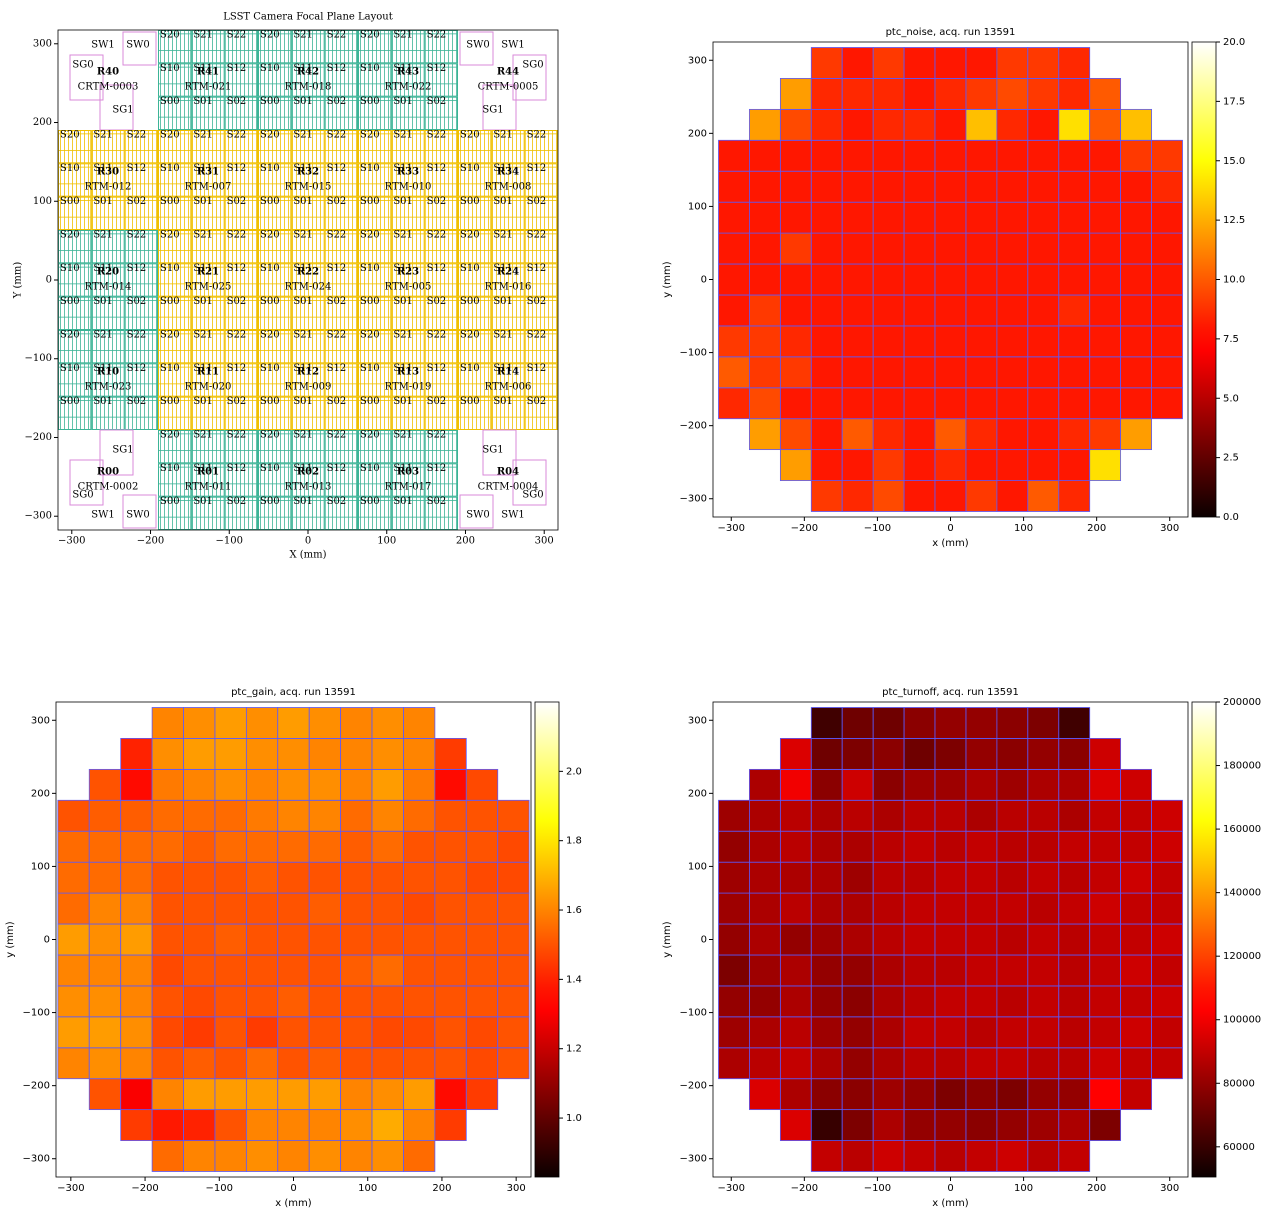 The width and height of the screenshot is (1274, 1211). I want to click on y-tick-label: 300, so click(40, 720).